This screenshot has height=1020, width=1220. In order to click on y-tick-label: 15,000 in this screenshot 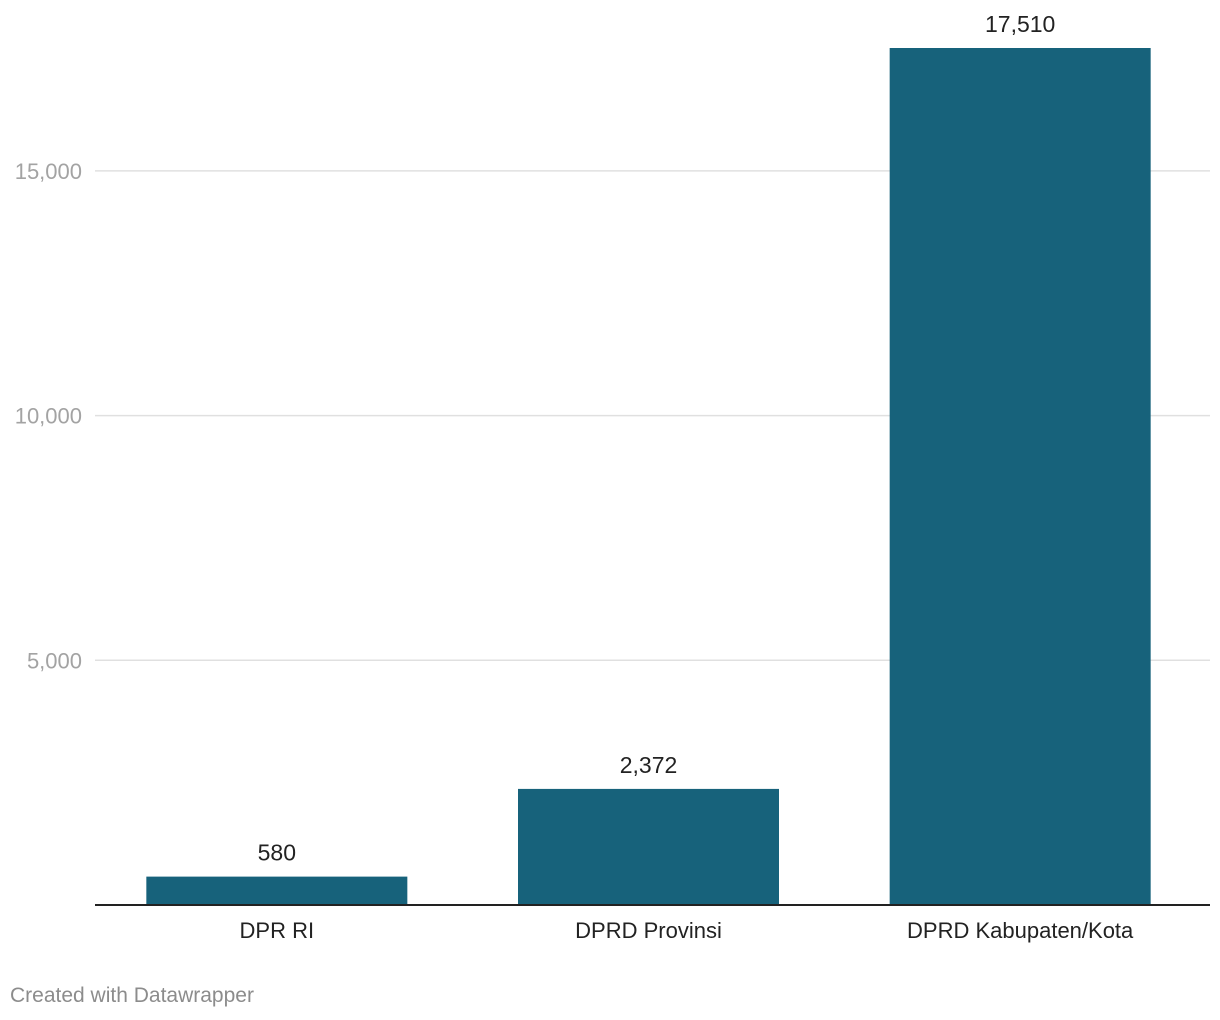, I will do `click(48, 171)`.